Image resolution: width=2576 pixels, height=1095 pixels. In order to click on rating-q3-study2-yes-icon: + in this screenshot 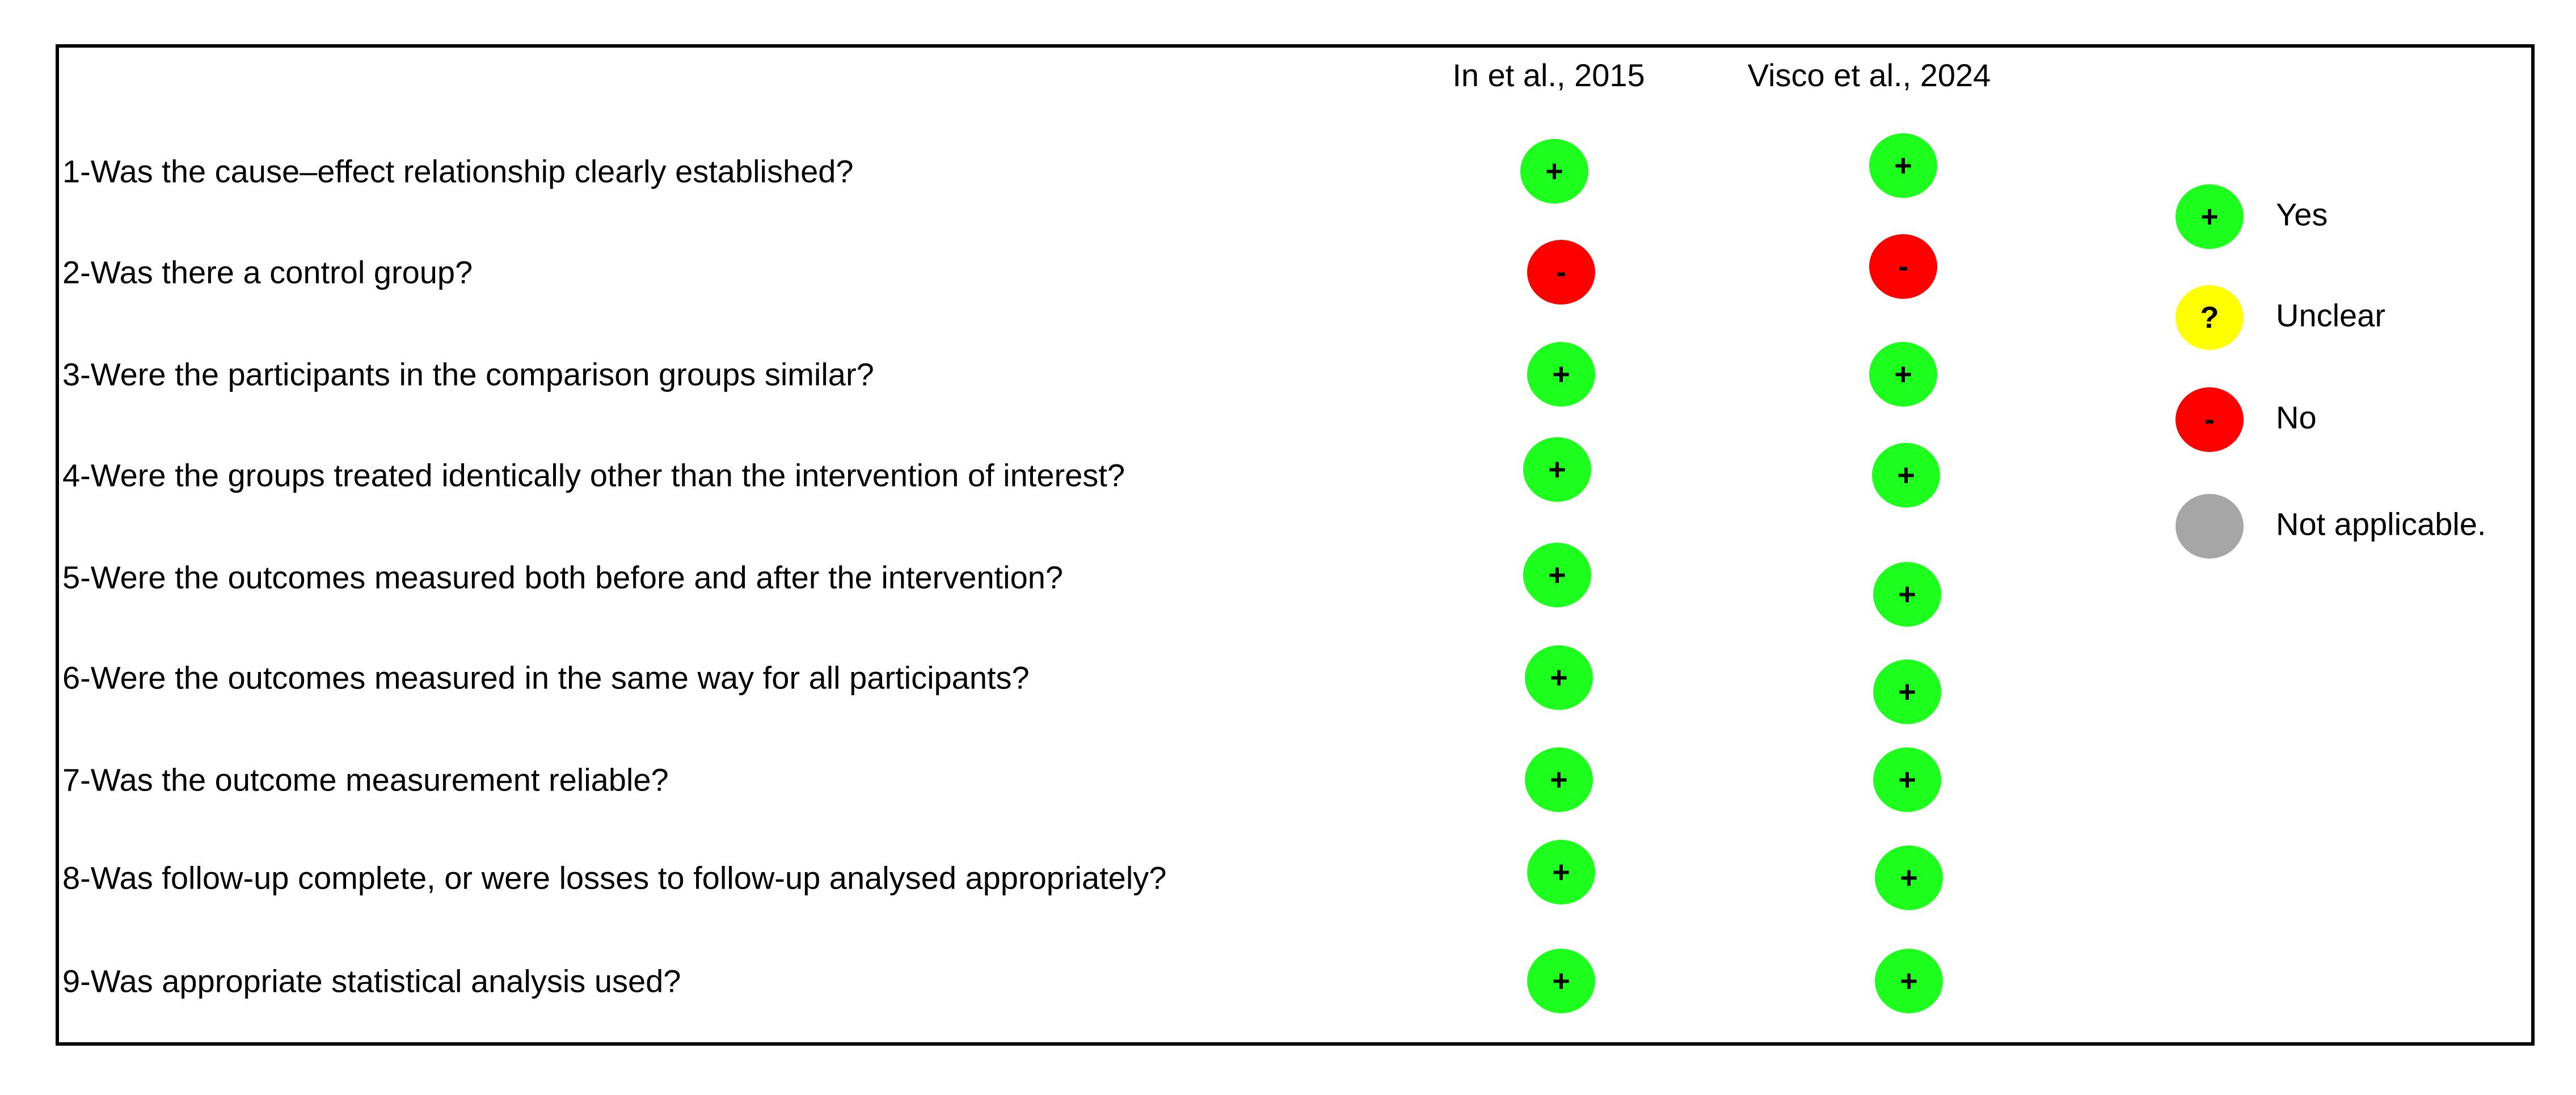, I will do `click(1903, 374)`.